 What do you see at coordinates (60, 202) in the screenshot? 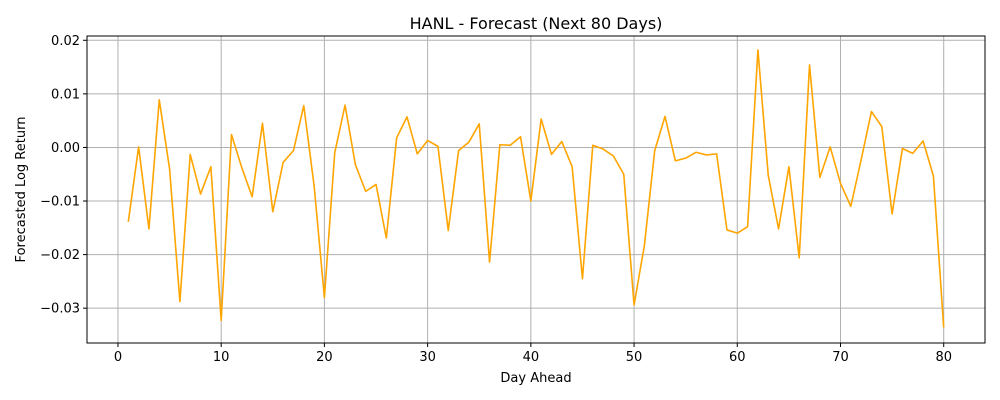
I see `y-tick-label: −0.01` at bounding box center [60, 202].